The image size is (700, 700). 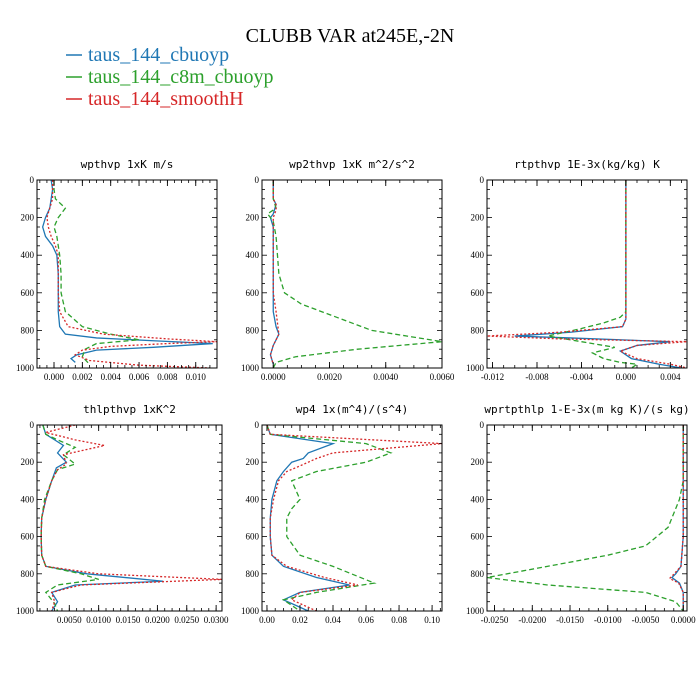 What do you see at coordinates (158, 55) in the screenshot?
I see `legend-label-1: taus_144_cbuoyp` at bounding box center [158, 55].